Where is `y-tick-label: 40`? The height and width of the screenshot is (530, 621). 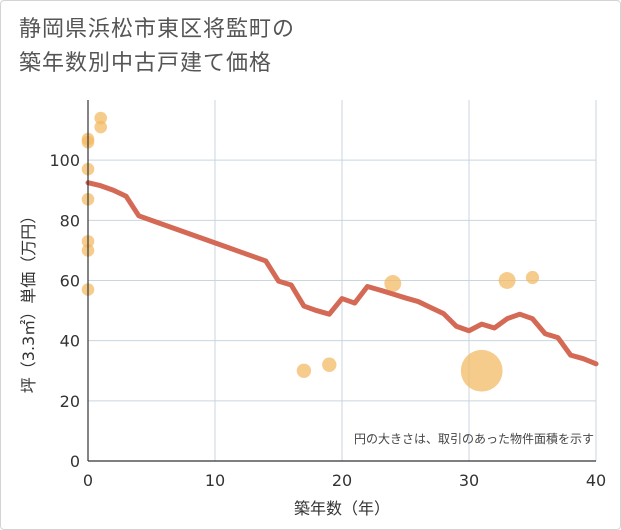
y-tick-label: 40 is located at coordinates (70, 341).